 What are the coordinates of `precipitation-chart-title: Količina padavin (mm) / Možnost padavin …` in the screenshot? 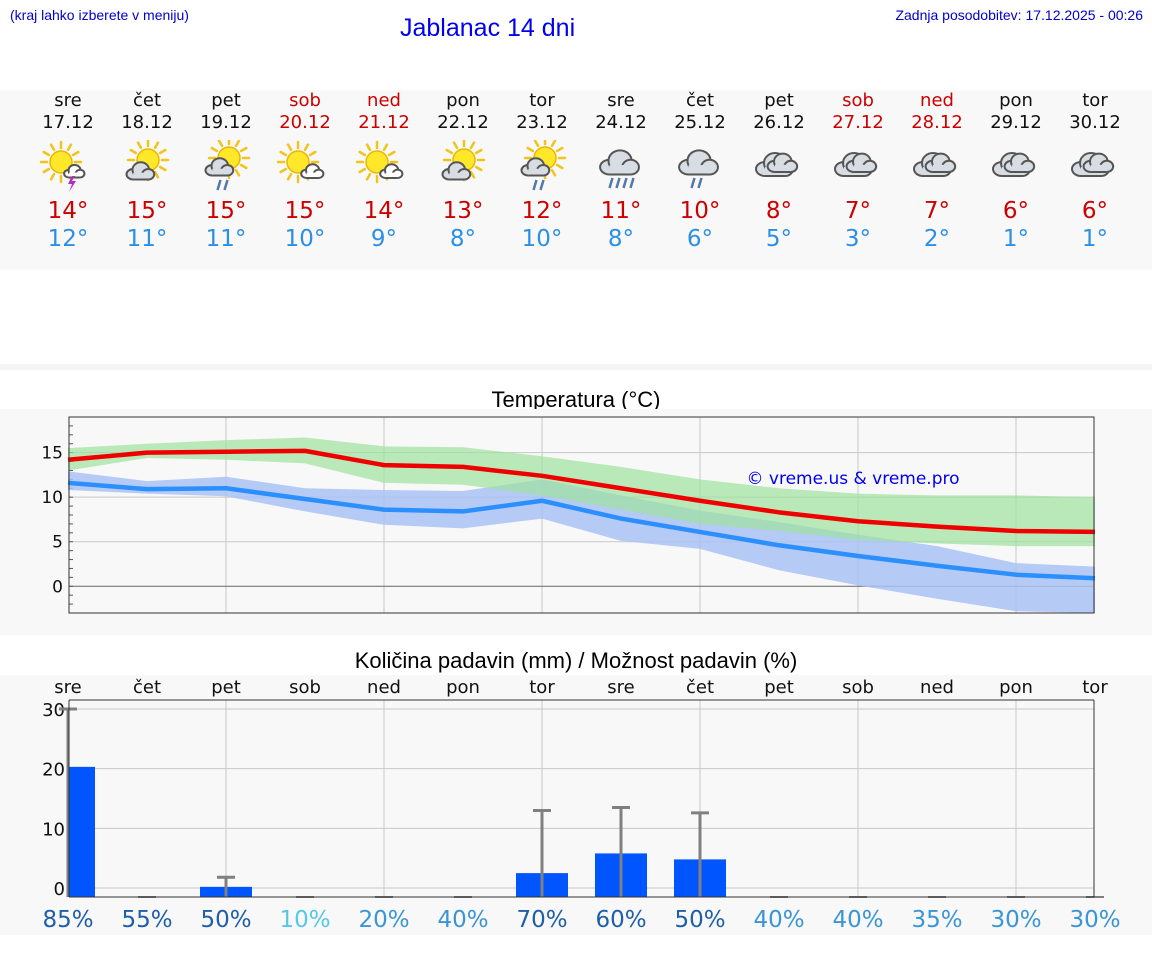 It's located at (576, 660).